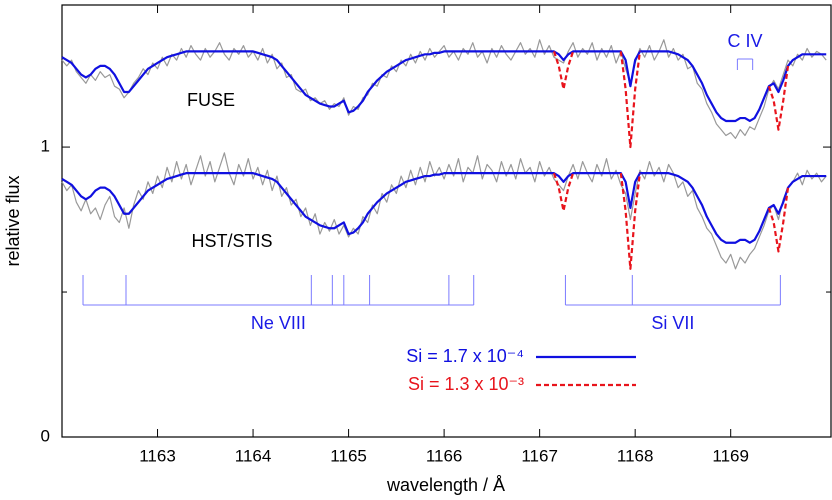  I want to click on legend-label: Si = 1.3 x 10⁻³, so click(466, 384).